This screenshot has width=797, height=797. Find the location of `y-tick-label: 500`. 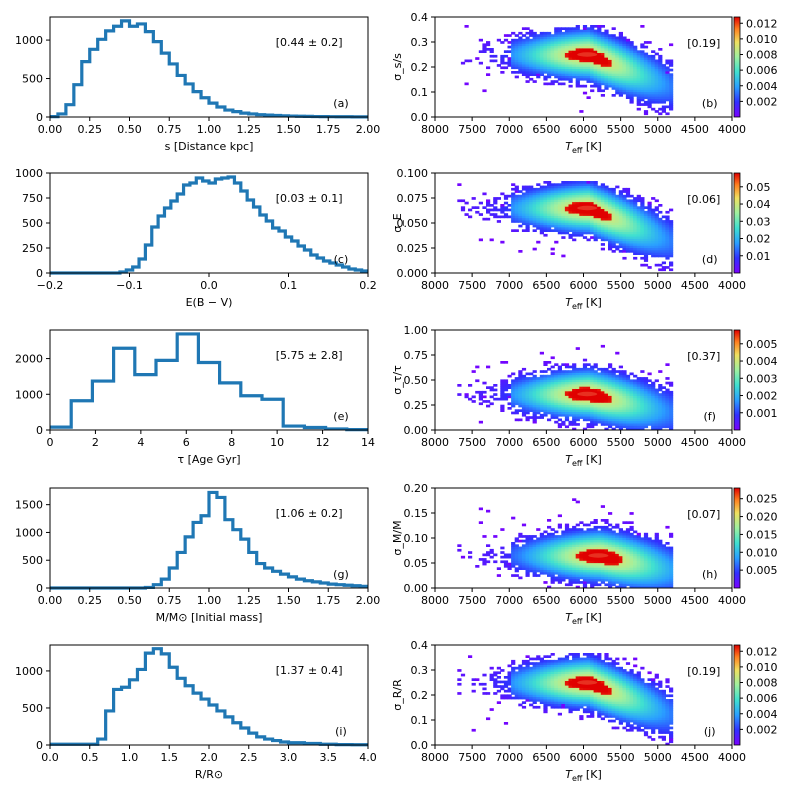

y-tick-label: 500 is located at coordinates (32, 223).